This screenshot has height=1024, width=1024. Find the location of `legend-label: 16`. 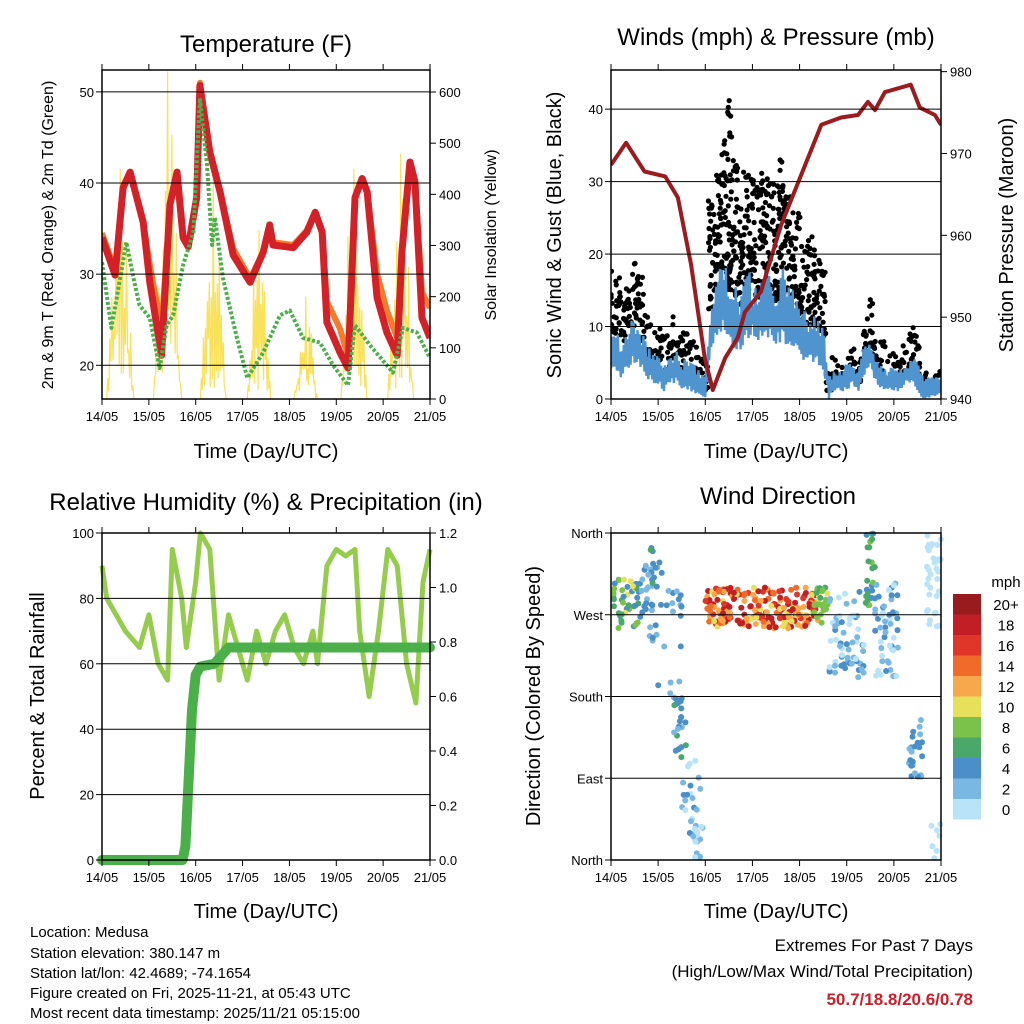

legend-label: 16 is located at coordinates (1006, 646).